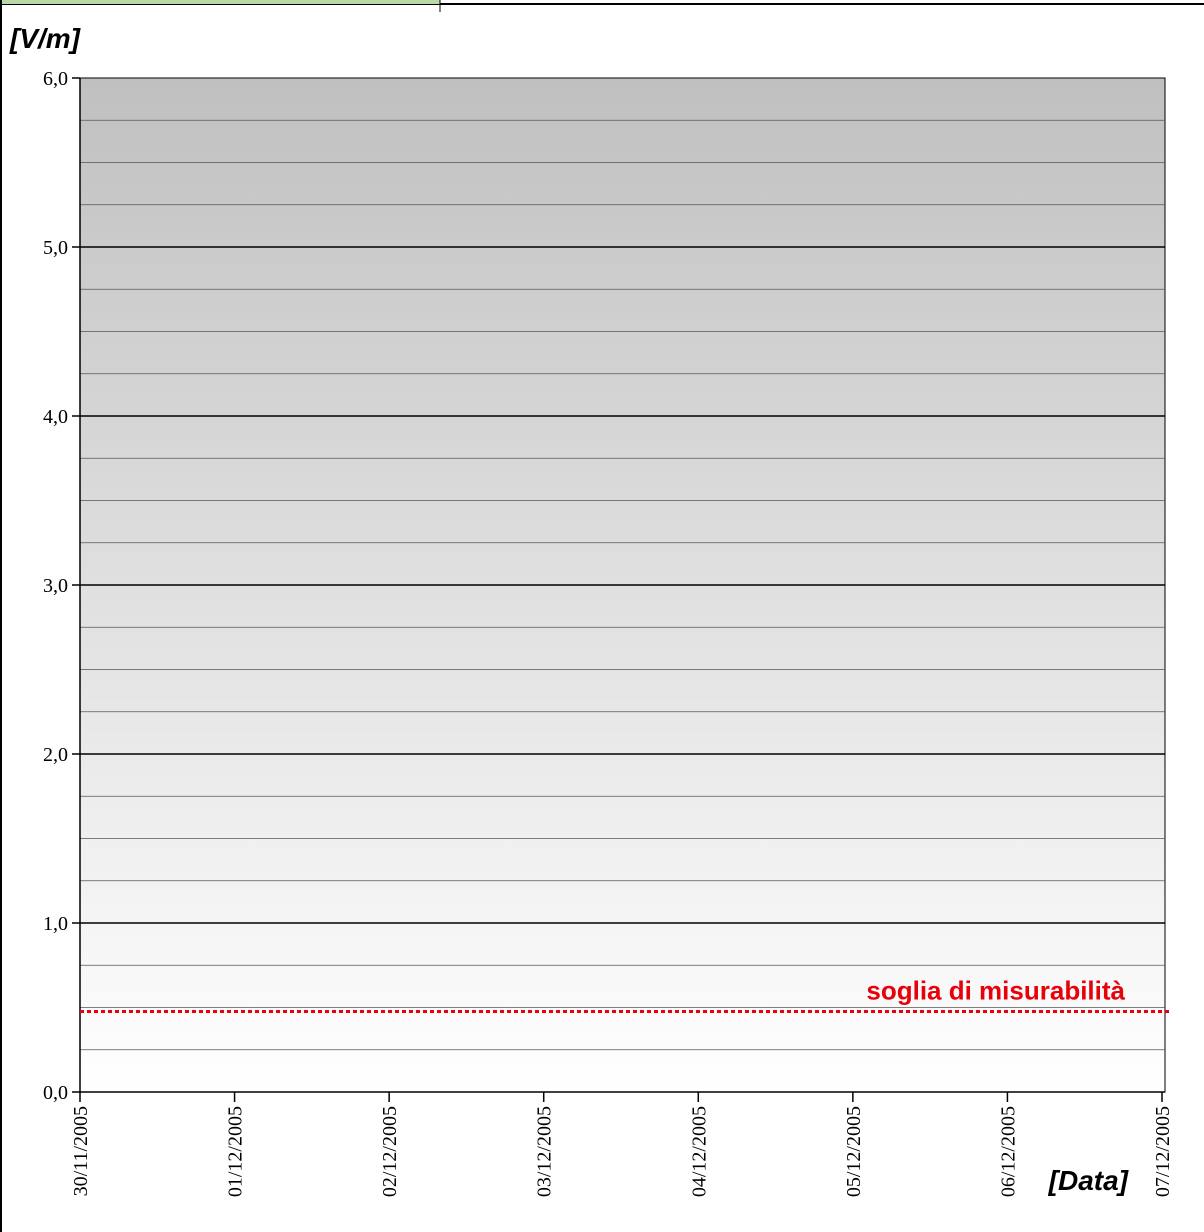 The height and width of the screenshot is (1232, 1204). I want to click on y-axis-label: [V/m], so click(45, 38).